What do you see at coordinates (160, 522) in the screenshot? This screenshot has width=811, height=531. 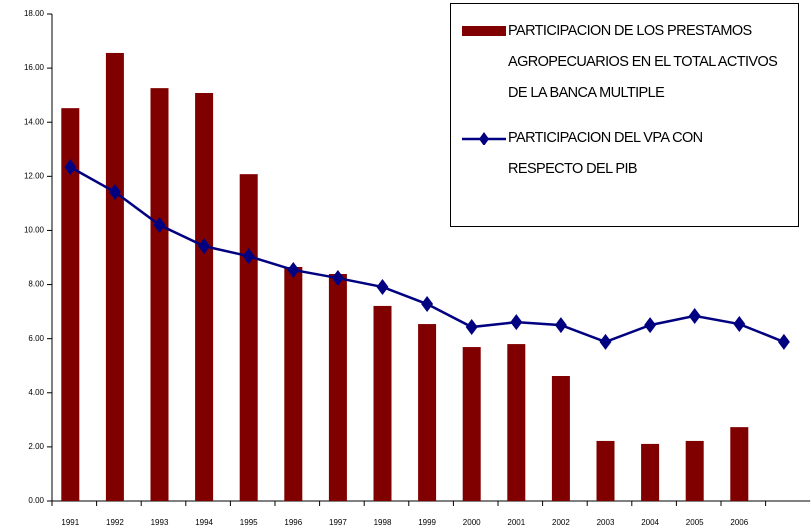 I see `x-tick-label: 1993` at bounding box center [160, 522].